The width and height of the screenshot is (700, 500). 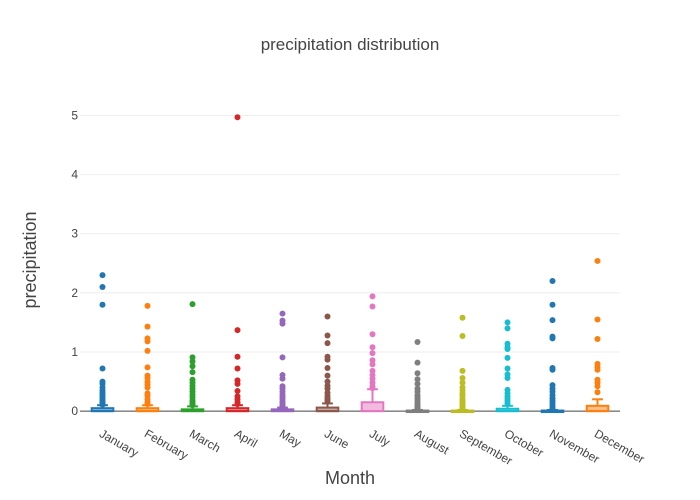 What do you see at coordinates (619, 446) in the screenshot?
I see `x-tick-label: December` at bounding box center [619, 446].